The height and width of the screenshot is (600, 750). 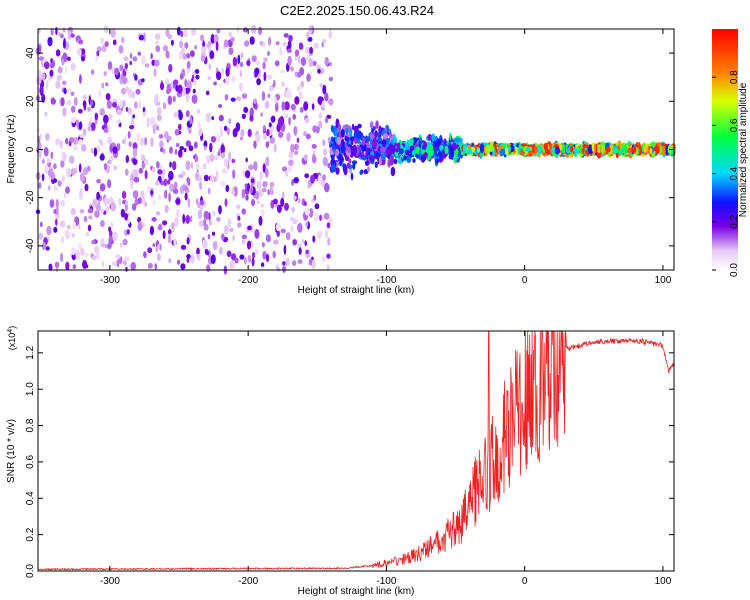 What do you see at coordinates (525, 581) in the screenshot?
I see `x-tick-label: 0` at bounding box center [525, 581].